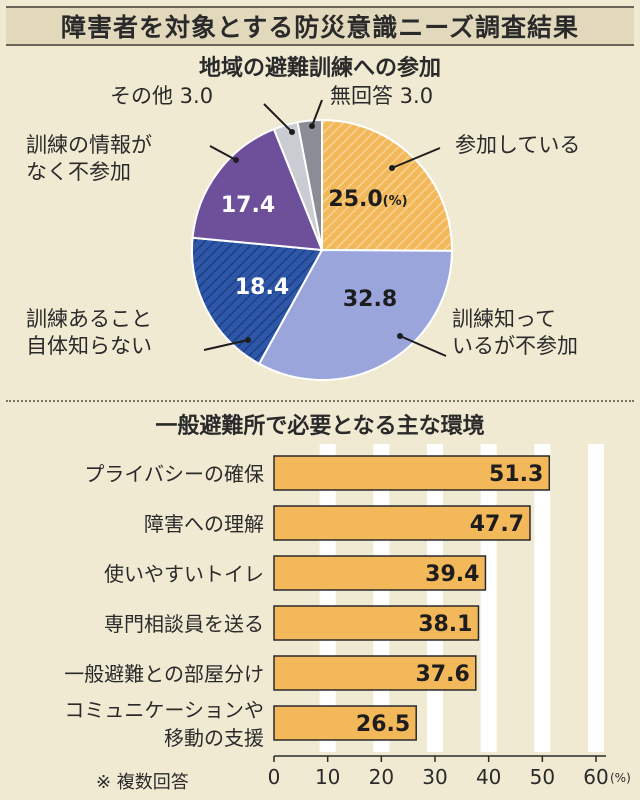 This screenshot has width=640, height=800. What do you see at coordinates (370, 299) in the screenshot?
I see `pie-value-label: 32.8` at bounding box center [370, 299].